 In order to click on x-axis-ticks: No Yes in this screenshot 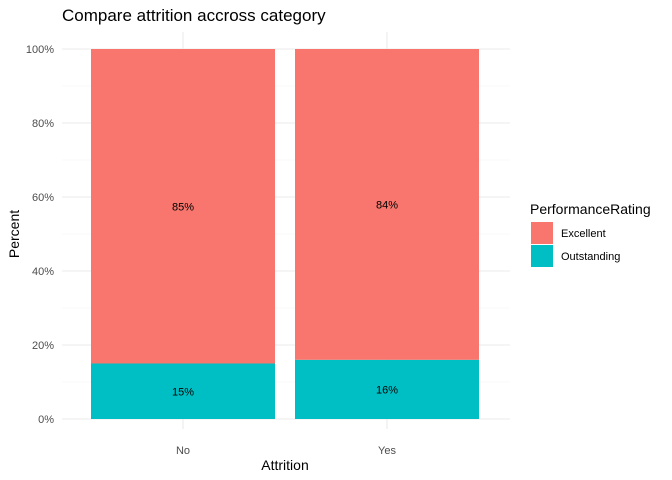, I will do `click(286, 451)`.